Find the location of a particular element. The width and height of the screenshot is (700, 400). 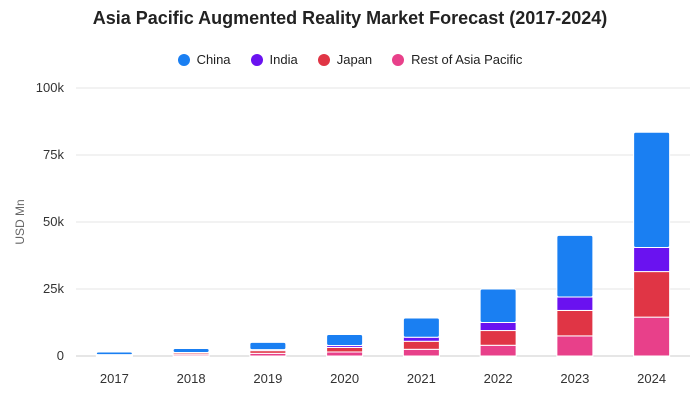

x-tick-label: 2017 is located at coordinates (114, 378).